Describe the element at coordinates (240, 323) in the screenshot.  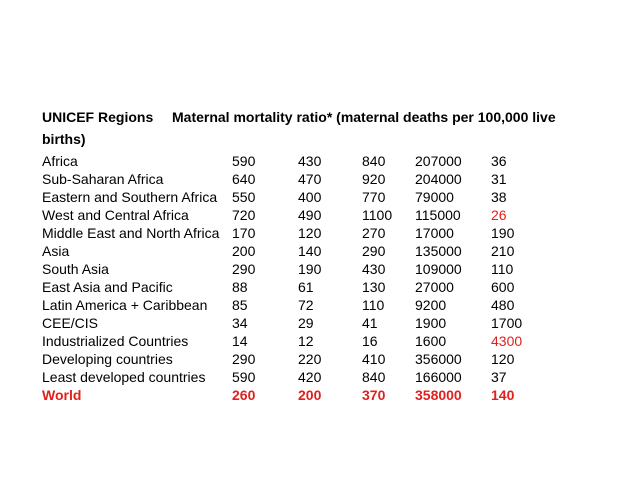
I see `value-cell: 34` at that location.